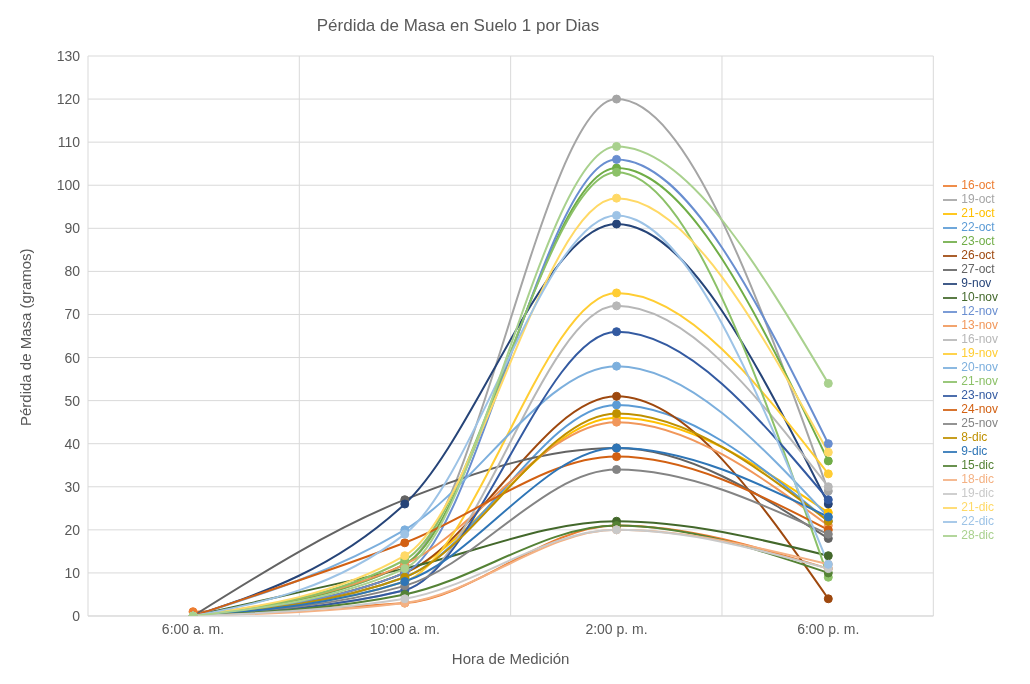 Image resolution: width=1030 pixels, height=684 pixels. I want to click on legend-label: 15-dic, so click(977, 465).